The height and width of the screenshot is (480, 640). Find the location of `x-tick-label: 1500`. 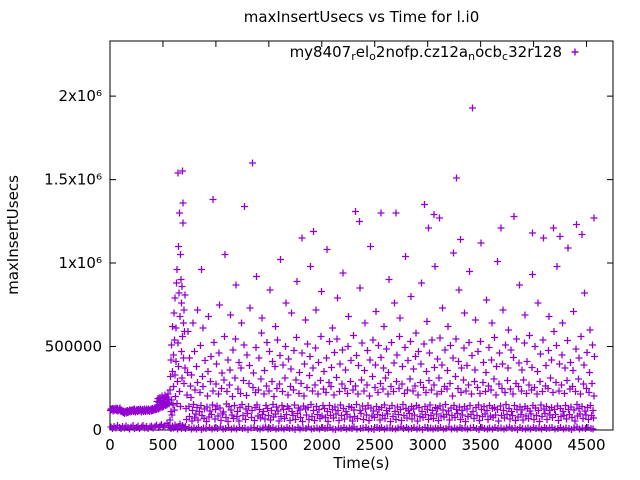

x-tick-label: 1500 is located at coordinates (269, 445).